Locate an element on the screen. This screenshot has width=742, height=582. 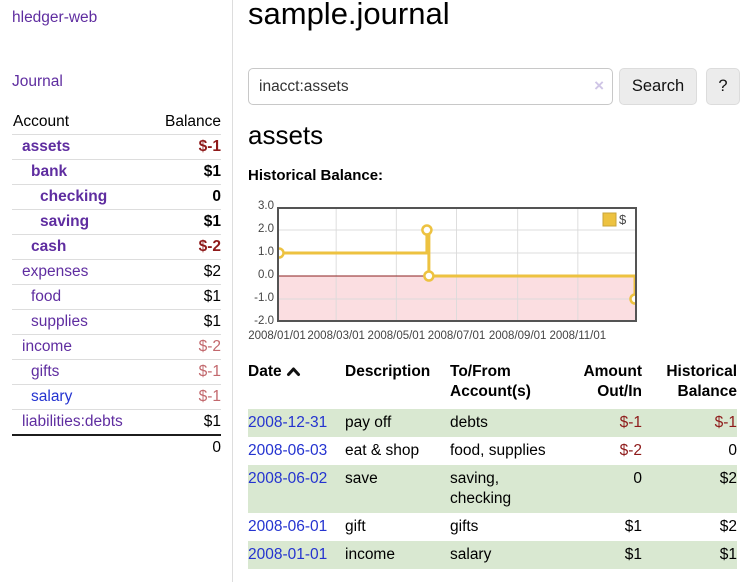
account-link: gifts is located at coordinates (45, 371).